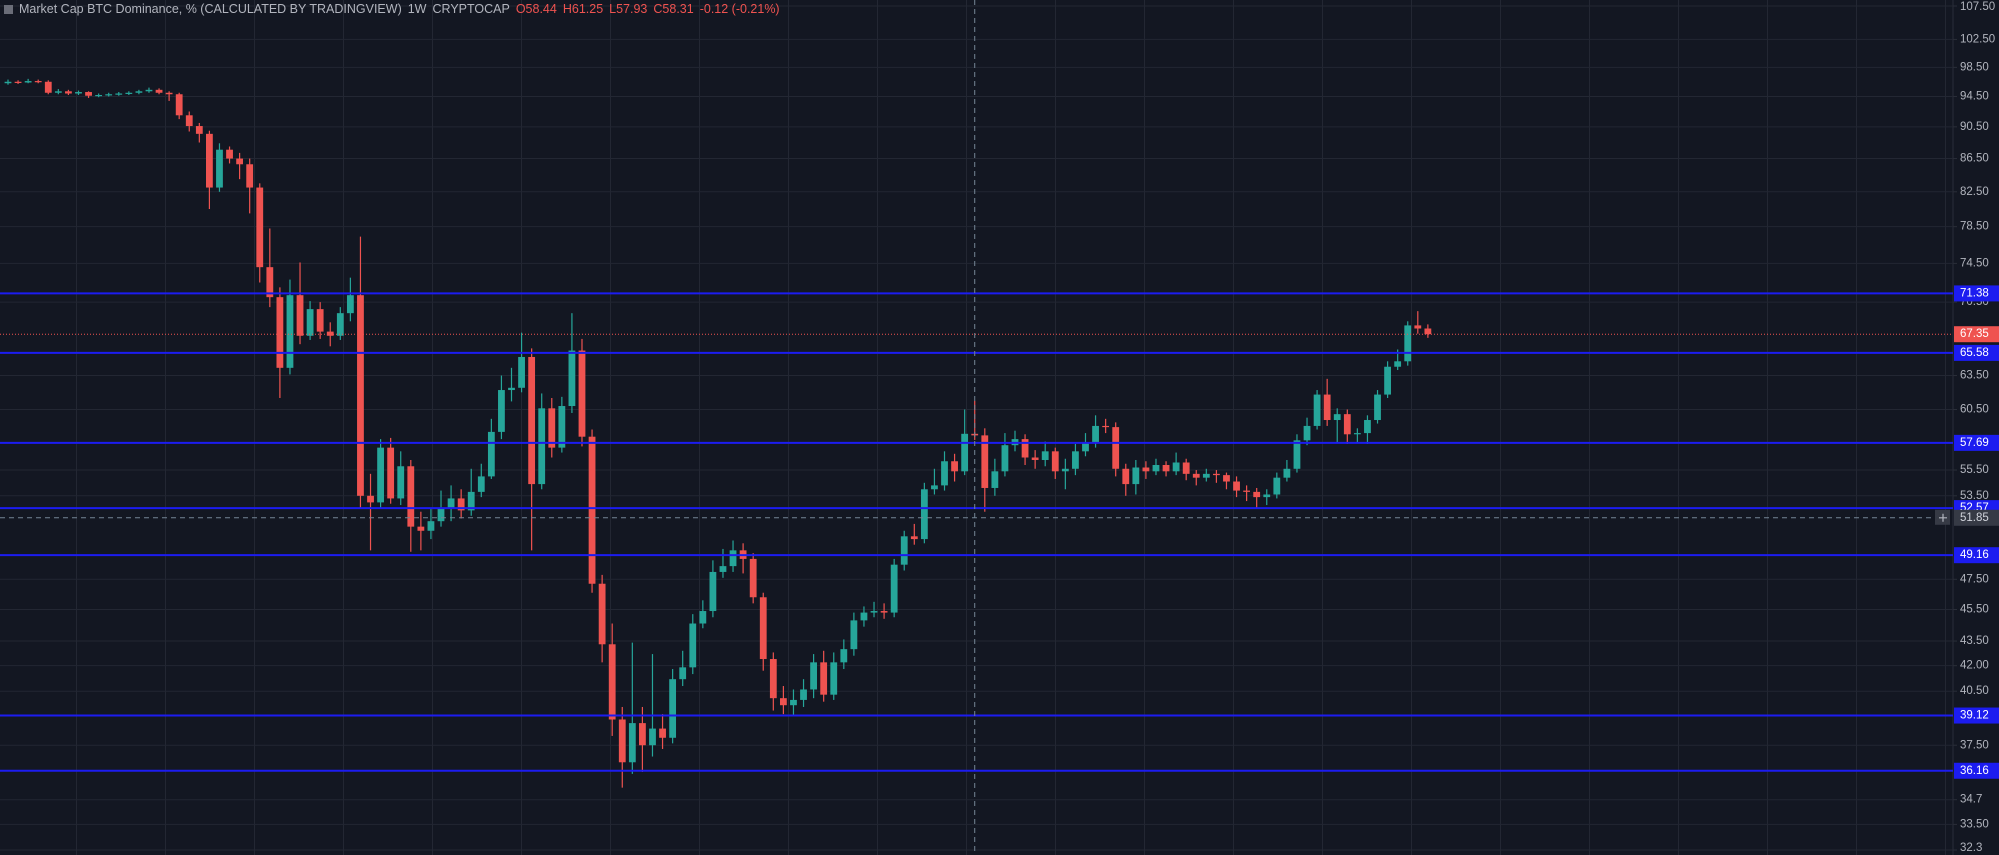 The height and width of the screenshot is (855, 1999). I want to click on y-tick-label: 33.50, so click(1974, 824).